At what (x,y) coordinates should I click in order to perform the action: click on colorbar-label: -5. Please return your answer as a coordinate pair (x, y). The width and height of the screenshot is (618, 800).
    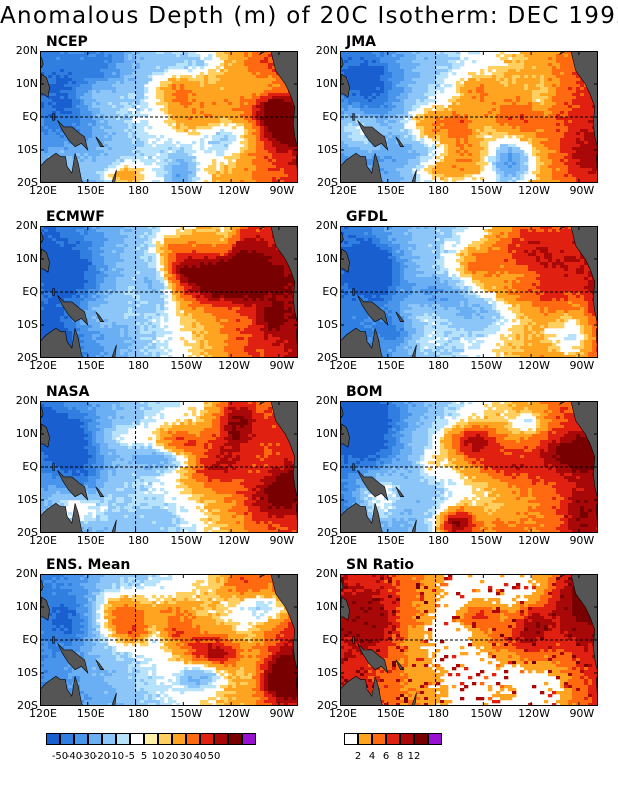
    Looking at the image, I should click on (130, 756).